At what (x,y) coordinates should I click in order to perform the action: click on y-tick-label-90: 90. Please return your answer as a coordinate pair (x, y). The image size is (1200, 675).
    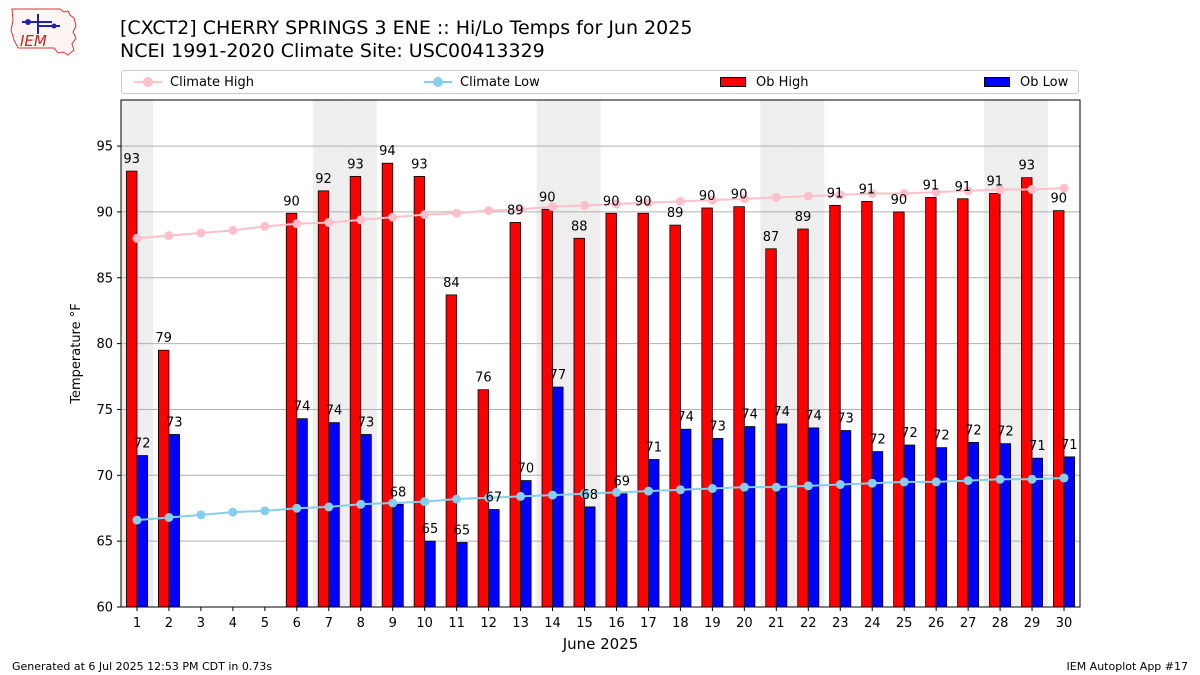
    Looking at the image, I should click on (104, 212).